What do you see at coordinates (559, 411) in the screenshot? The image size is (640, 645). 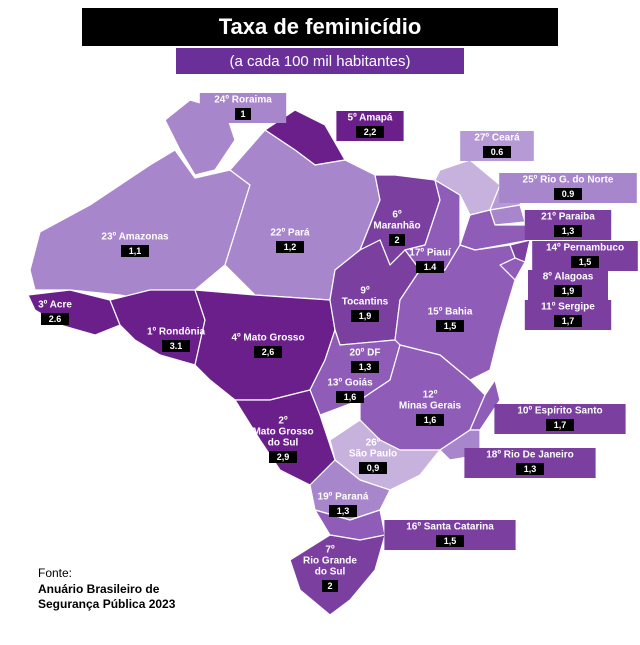 I see `state-name: 10º Espírito Santo` at bounding box center [559, 411].